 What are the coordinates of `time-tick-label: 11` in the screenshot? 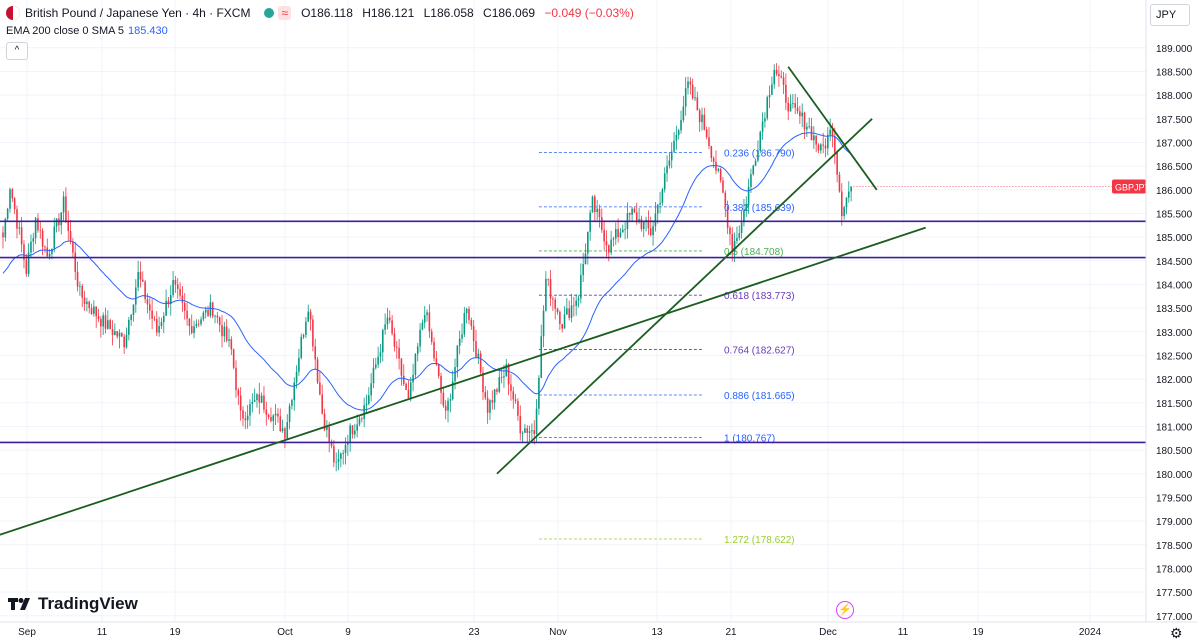 It's located at (102, 632).